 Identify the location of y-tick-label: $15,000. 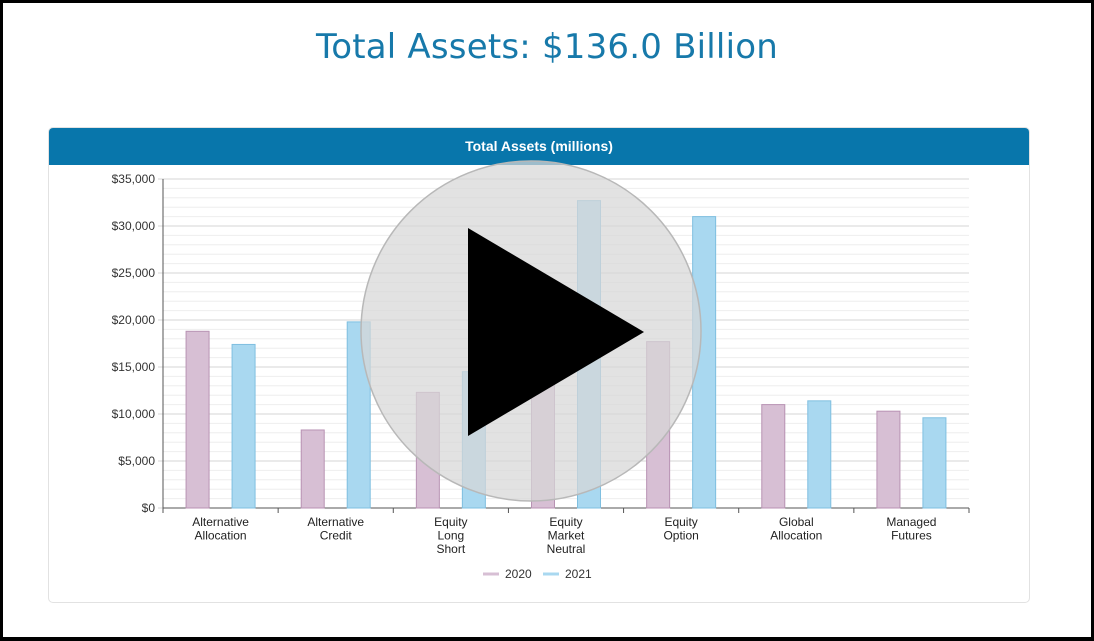
(134, 367).